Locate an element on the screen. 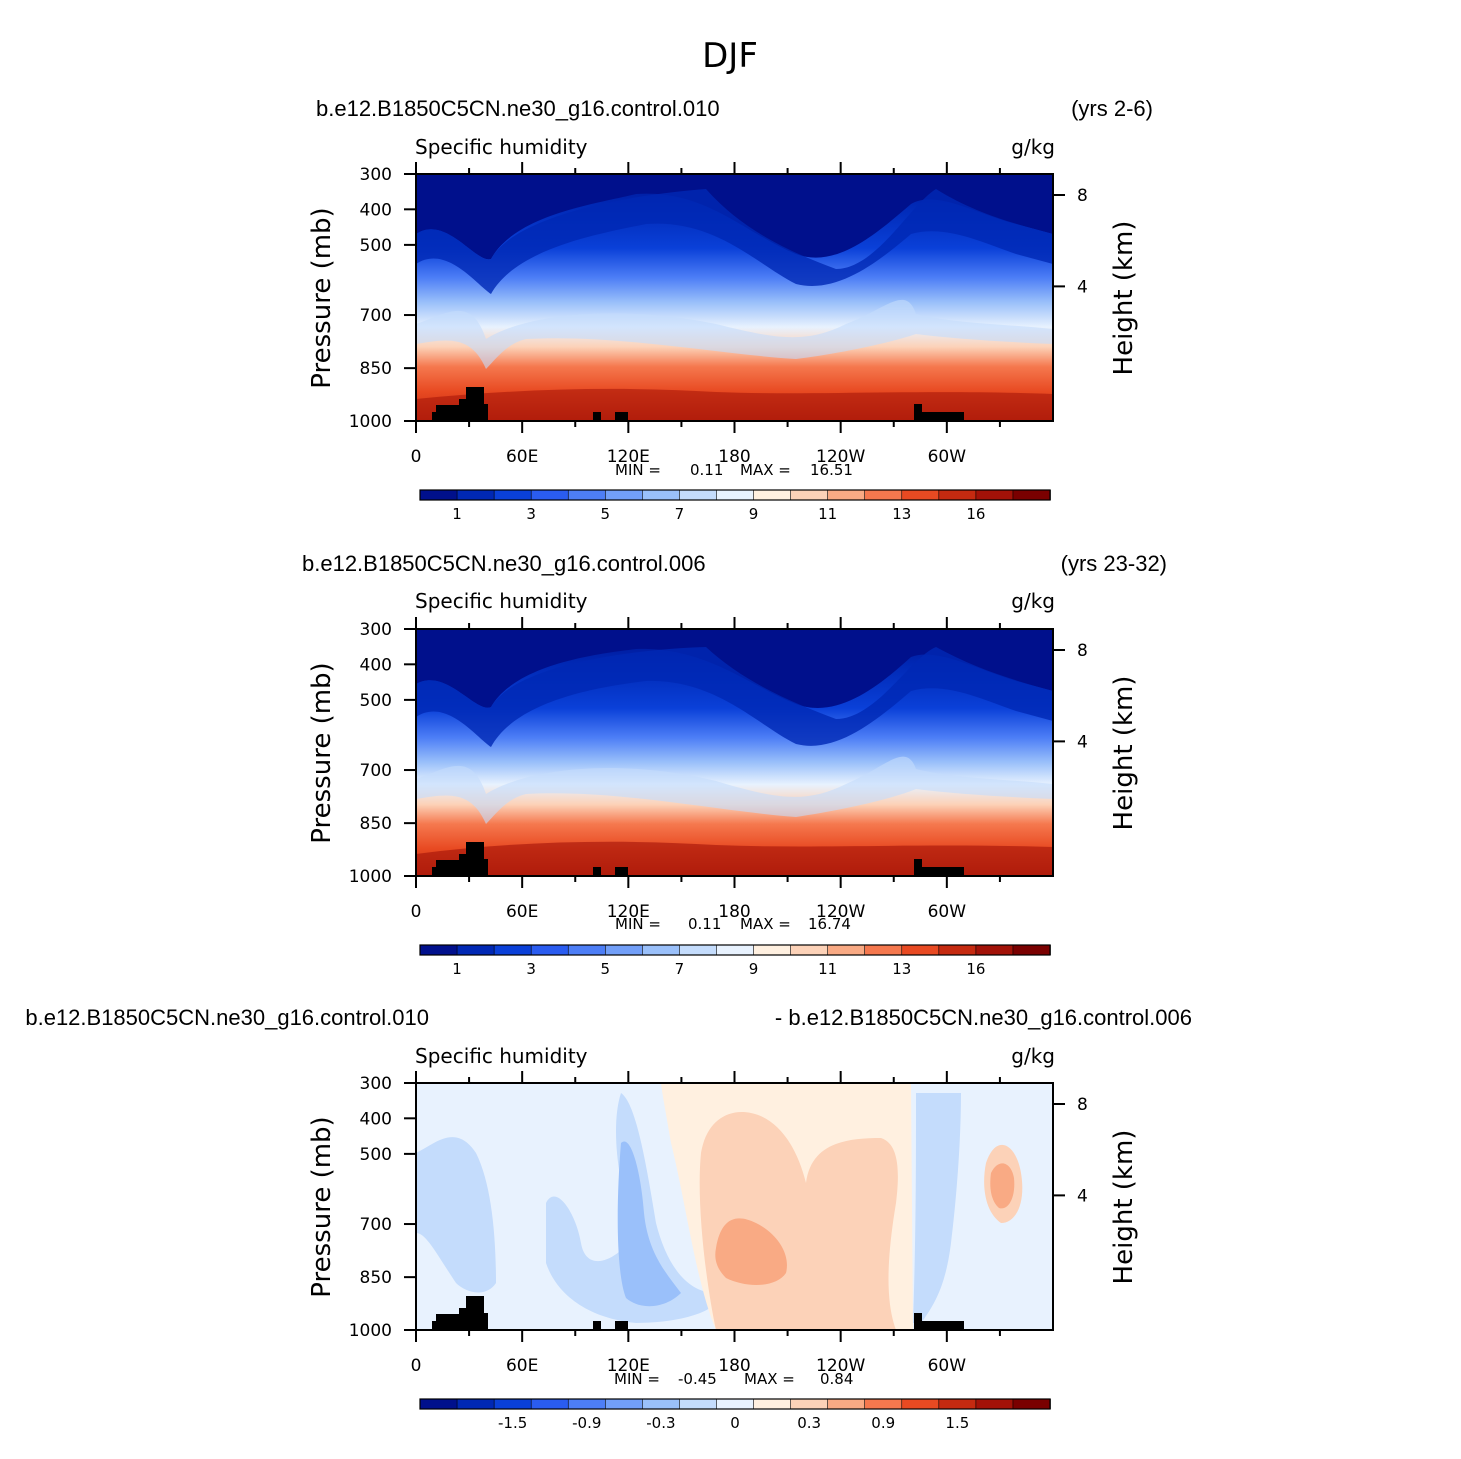  panel-3-colorbar: -1.5 -0.9 -0.3 0 0.3 0.9 1.5 is located at coordinates (735, 1415).